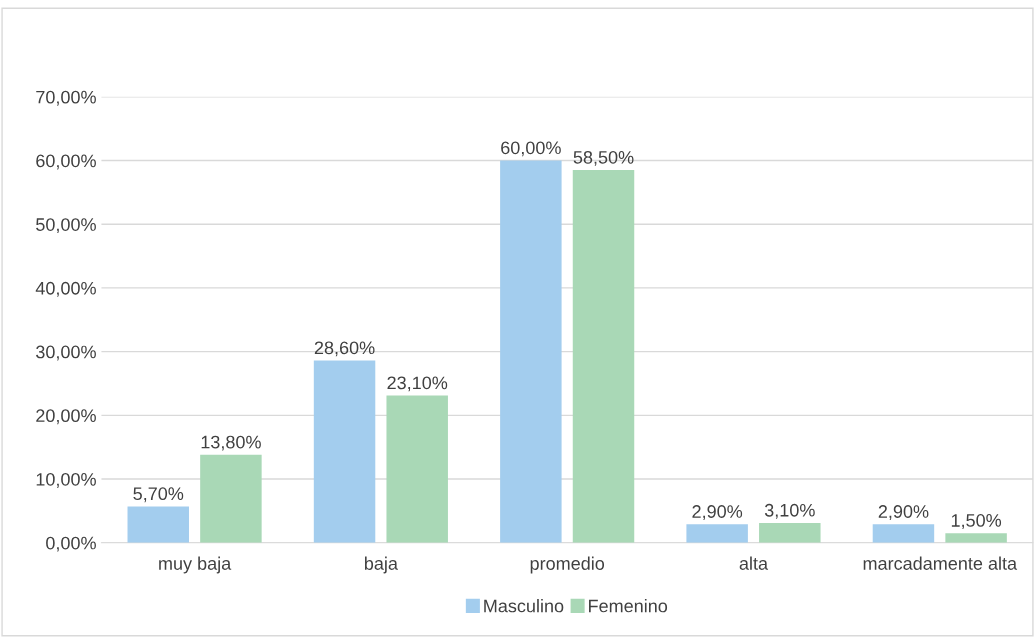 The image size is (1035, 637). What do you see at coordinates (66, 417) in the screenshot?
I see `y-tick-label: 20,00%` at bounding box center [66, 417].